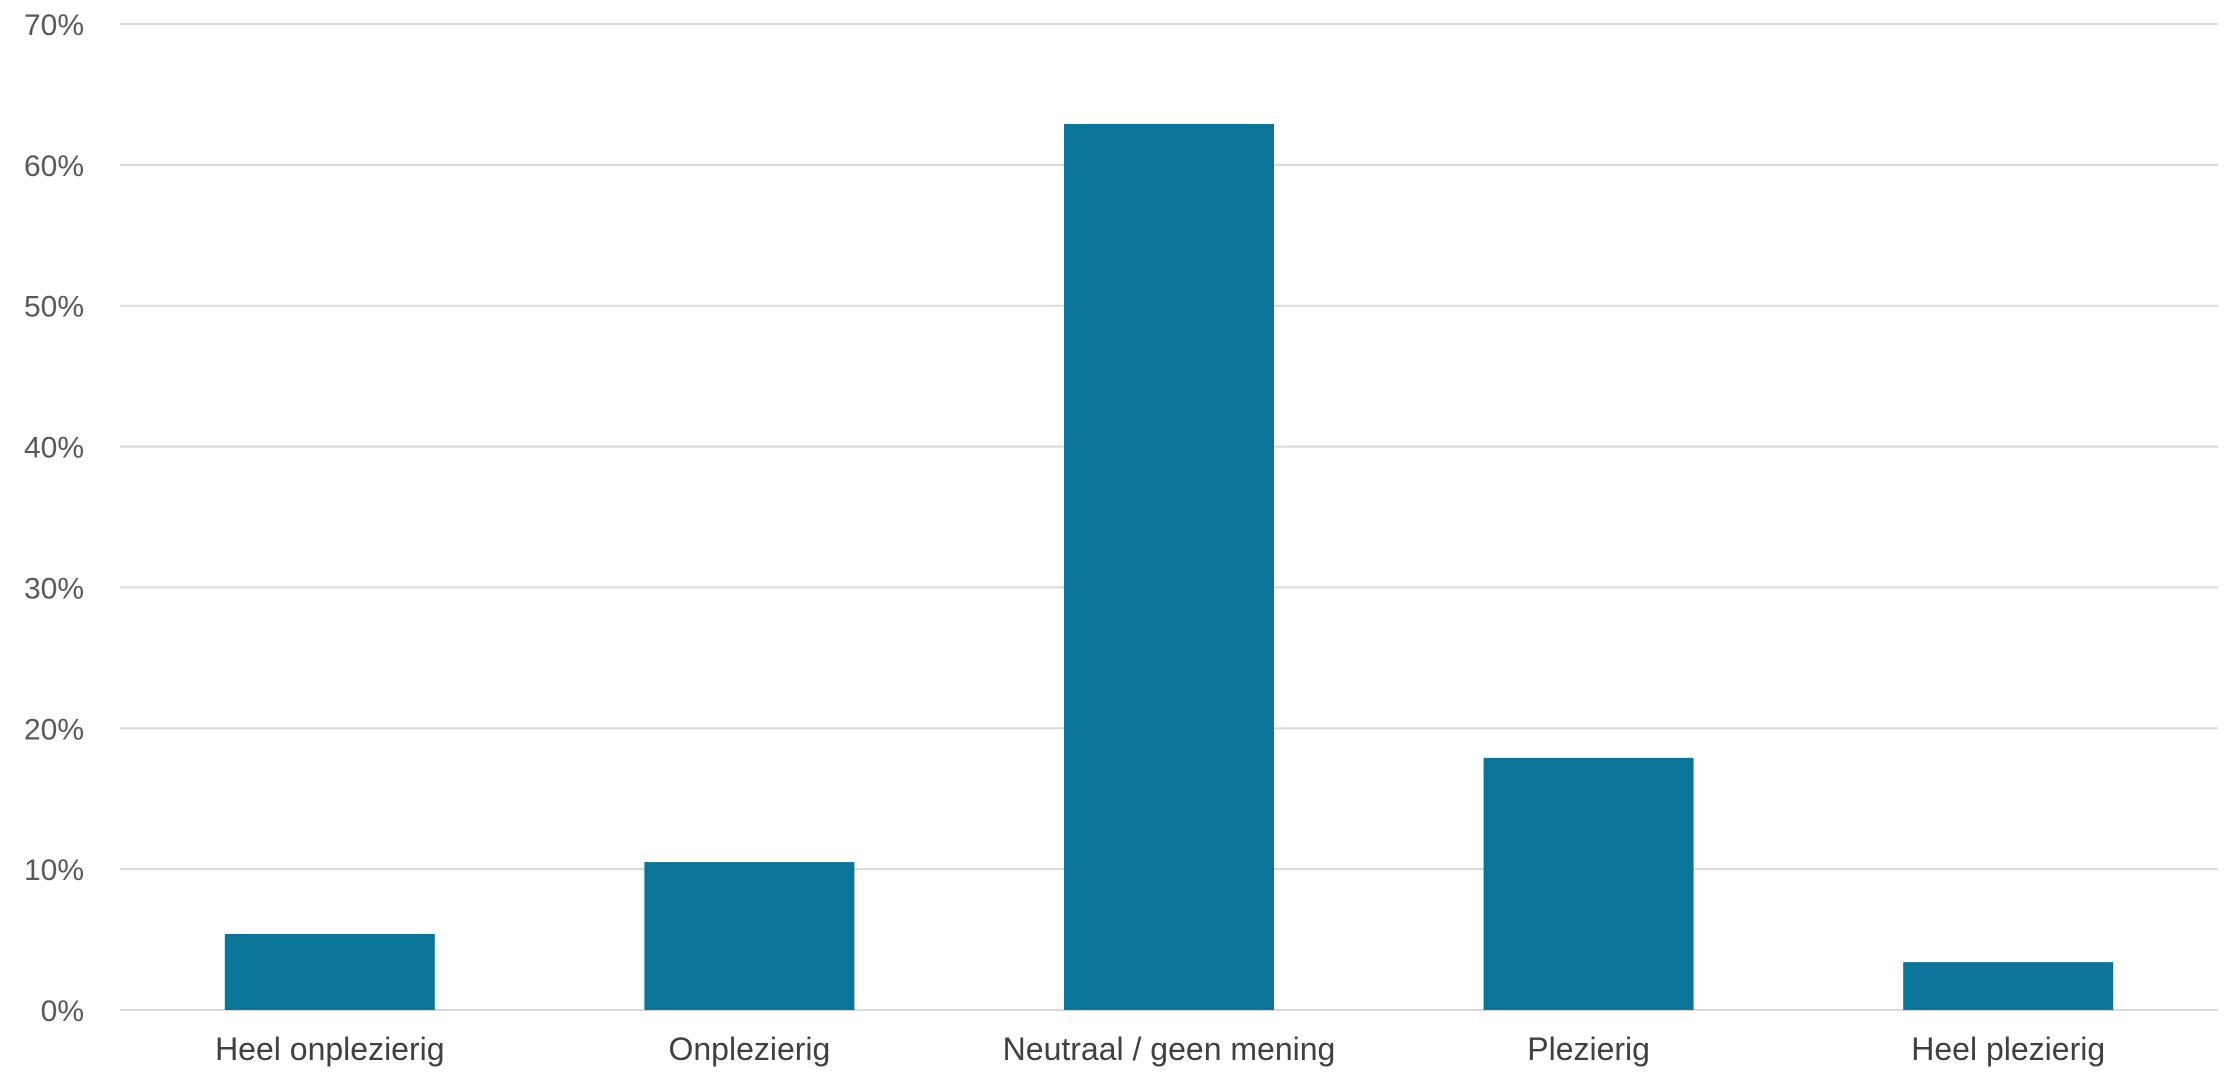 The width and height of the screenshot is (2226, 1086). Describe the element at coordinates (1169, 1049) in the screenshot. I see `x-category-label: Neutraal / geen mening` at that location.